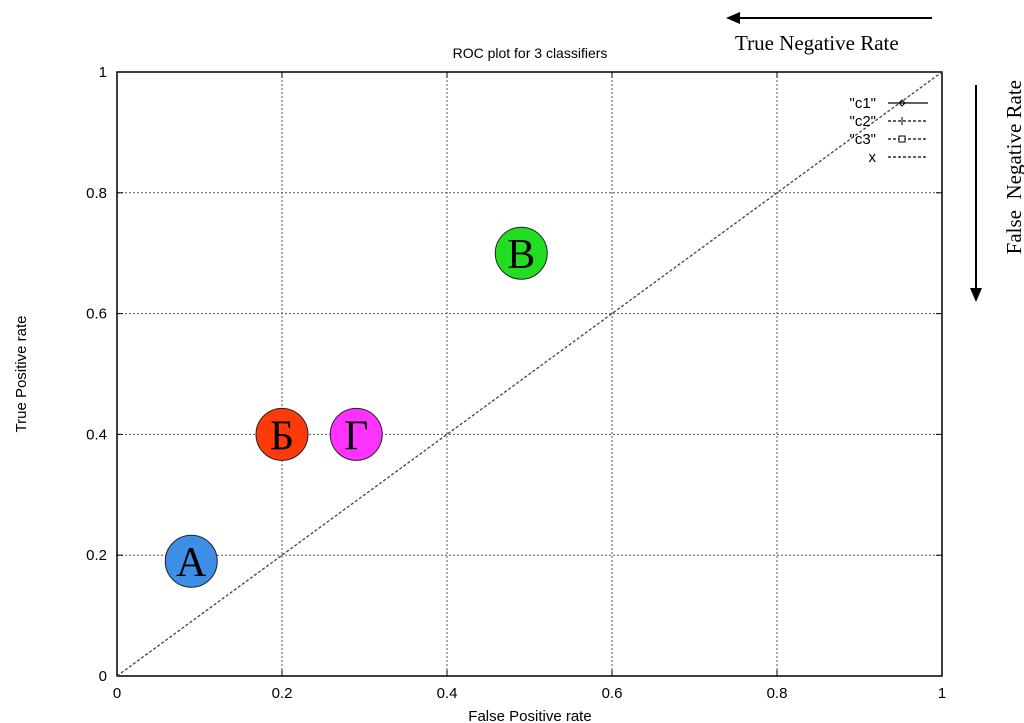 This screenshot has width=1024, height=723. What do you see at coordinates (942, 693) in the screenshot?
I see `x-tick-label: 1` at bounding box center [942, 693].